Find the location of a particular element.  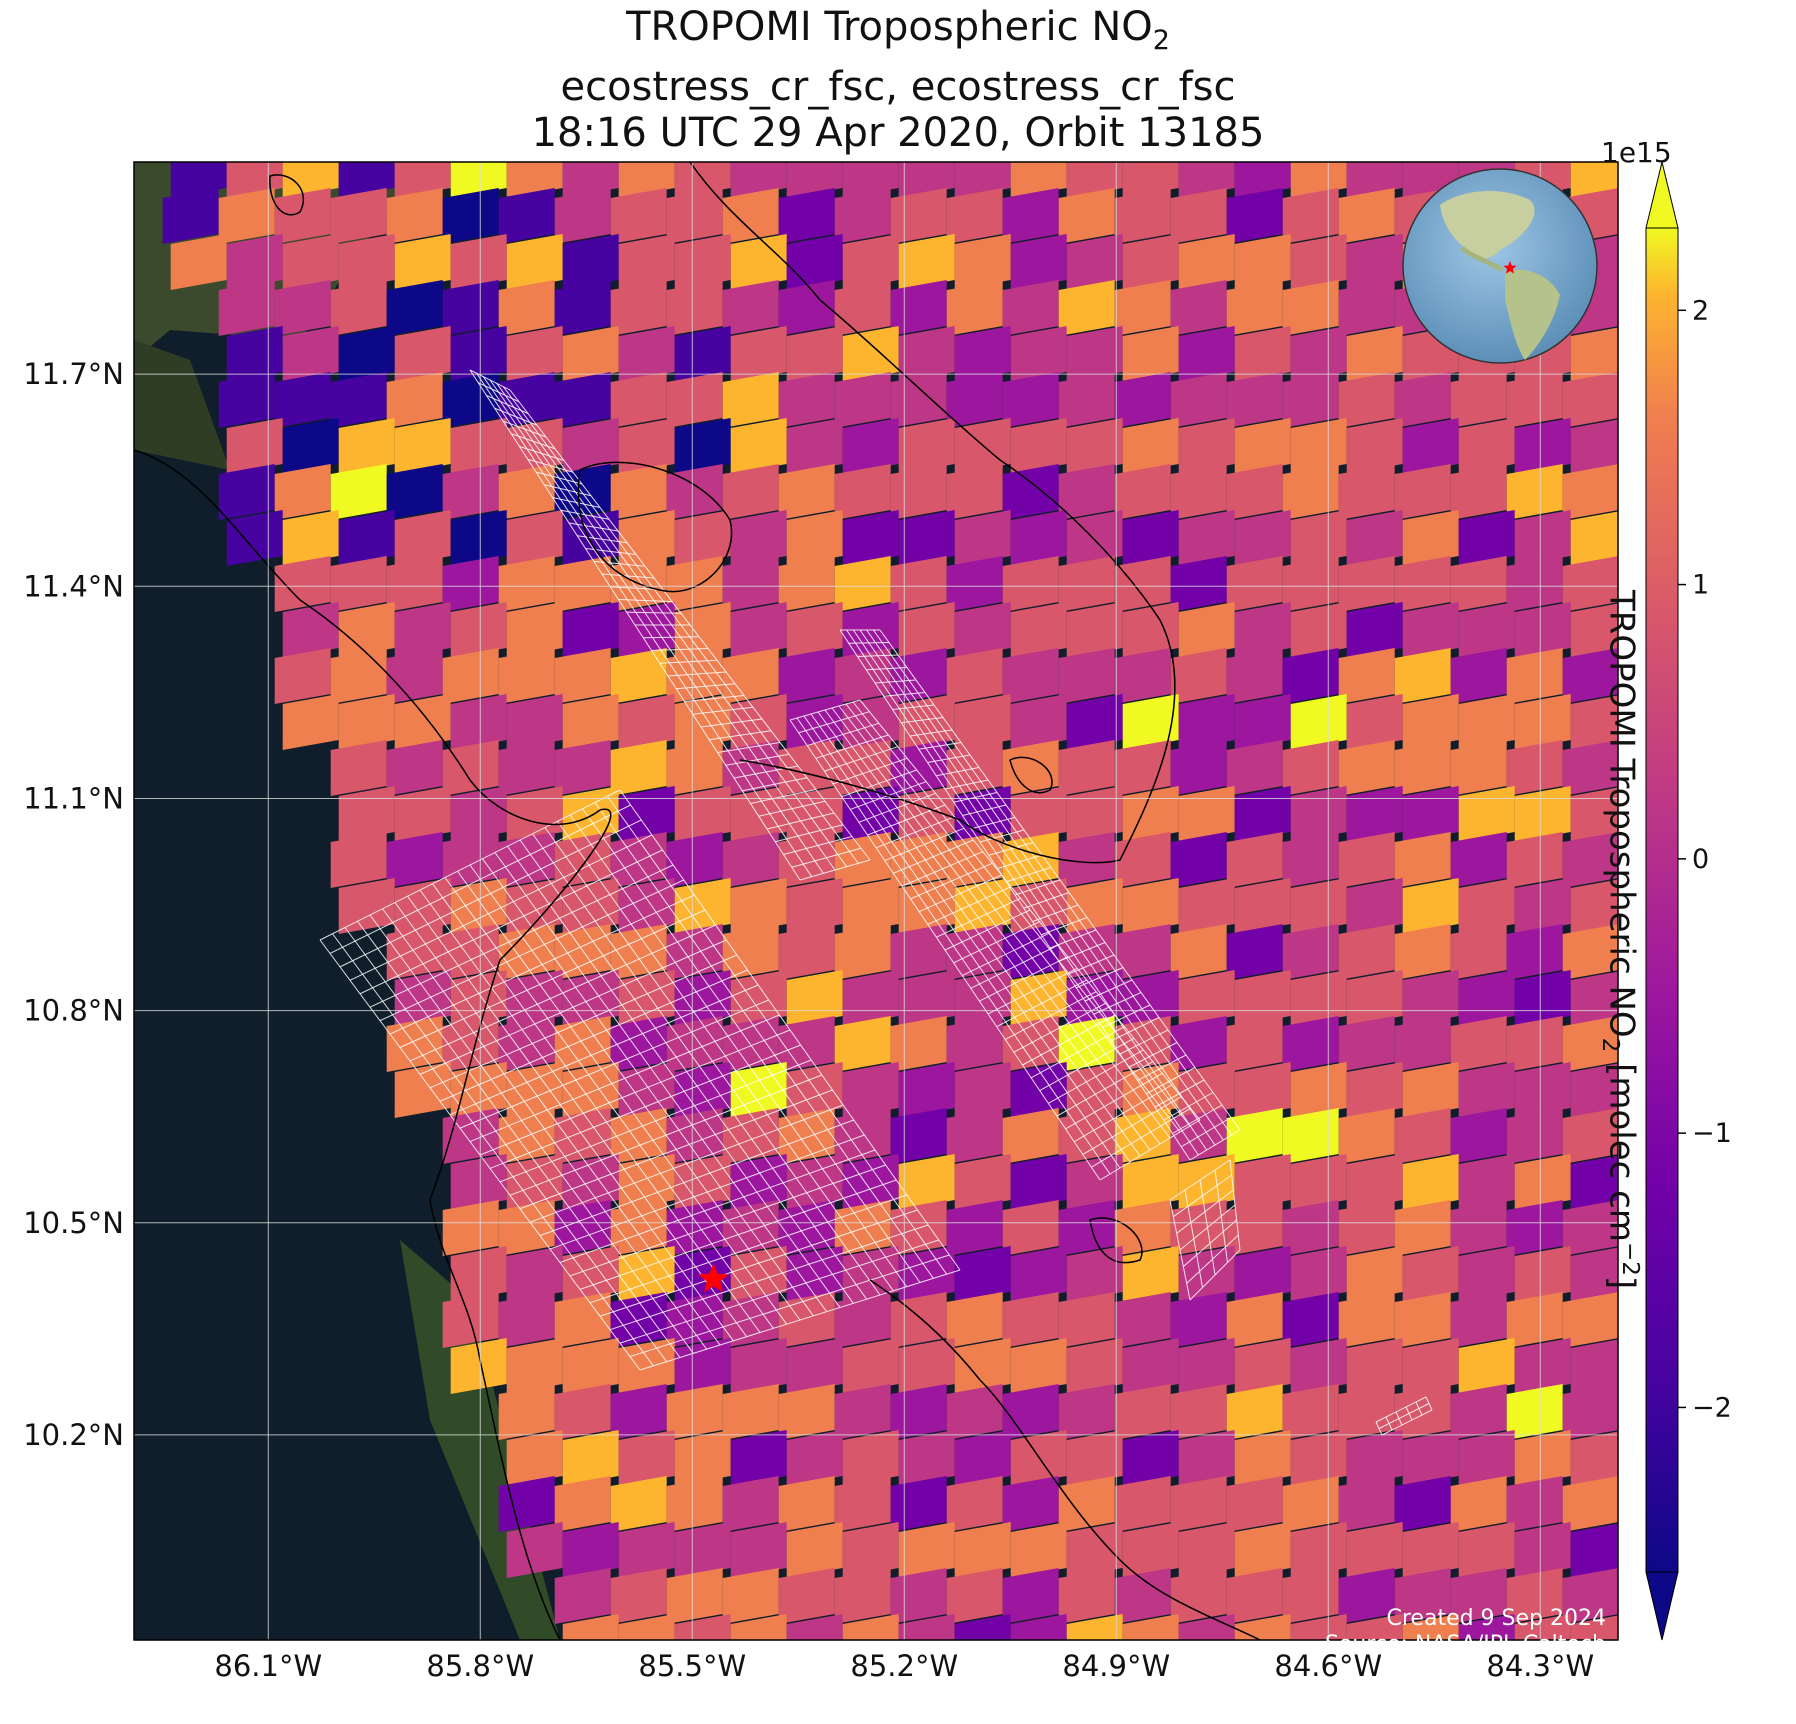

colorbar-gradient is located at coordinates (1662, 900).